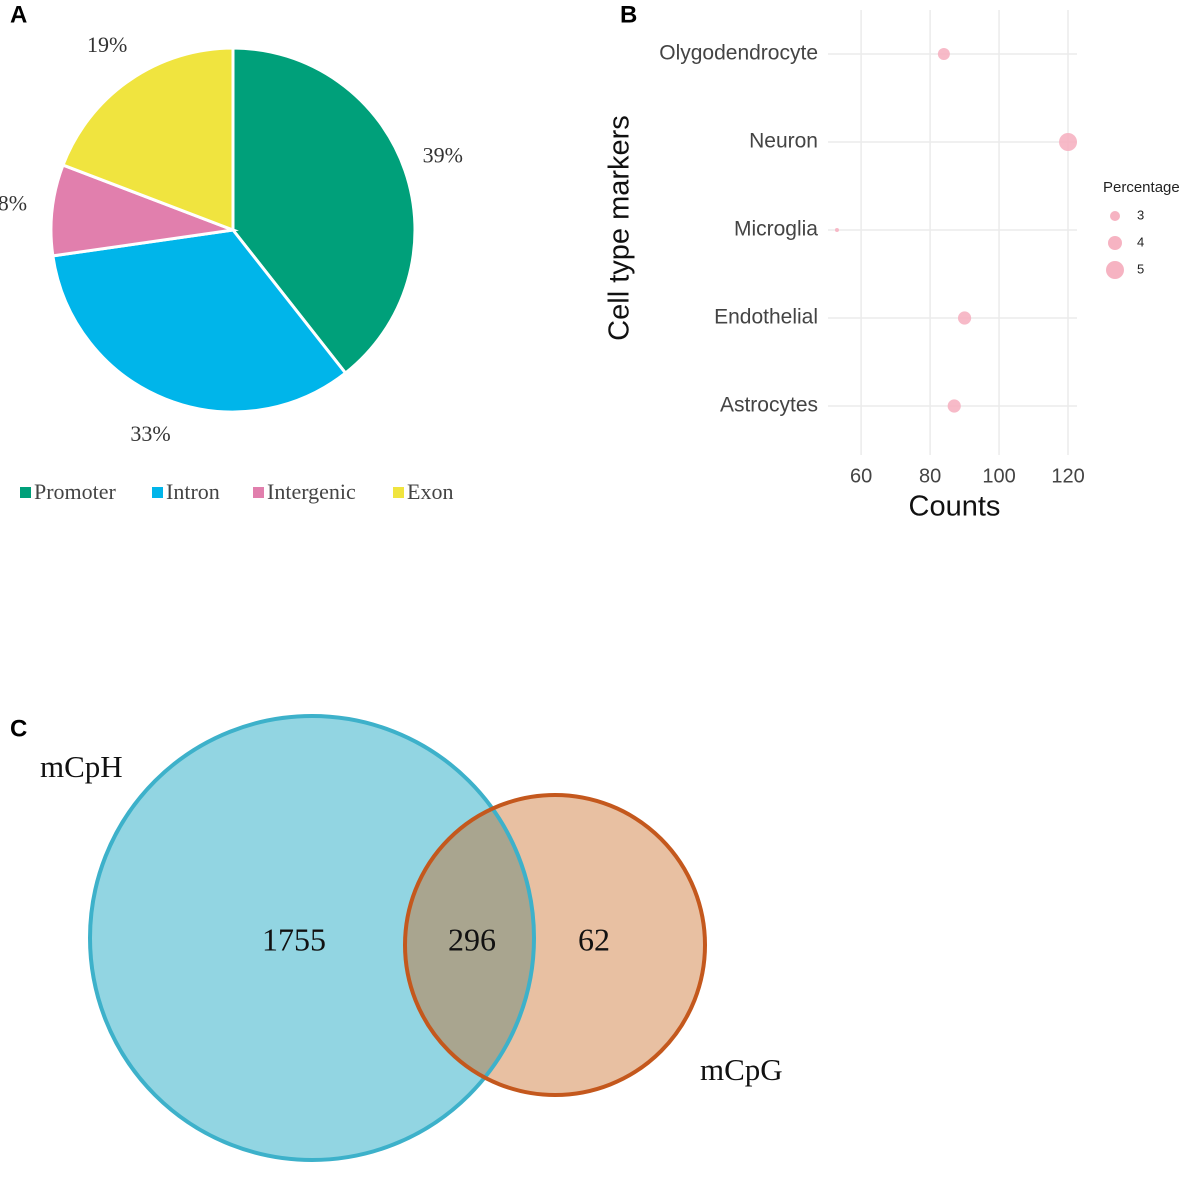 The height and width of the screenshot is (1181, 1200). What do you see at coordinates (769, 405) in the screenshot?
I see `y-tick-label: Astrocytes` at bounding box center [769, 405].